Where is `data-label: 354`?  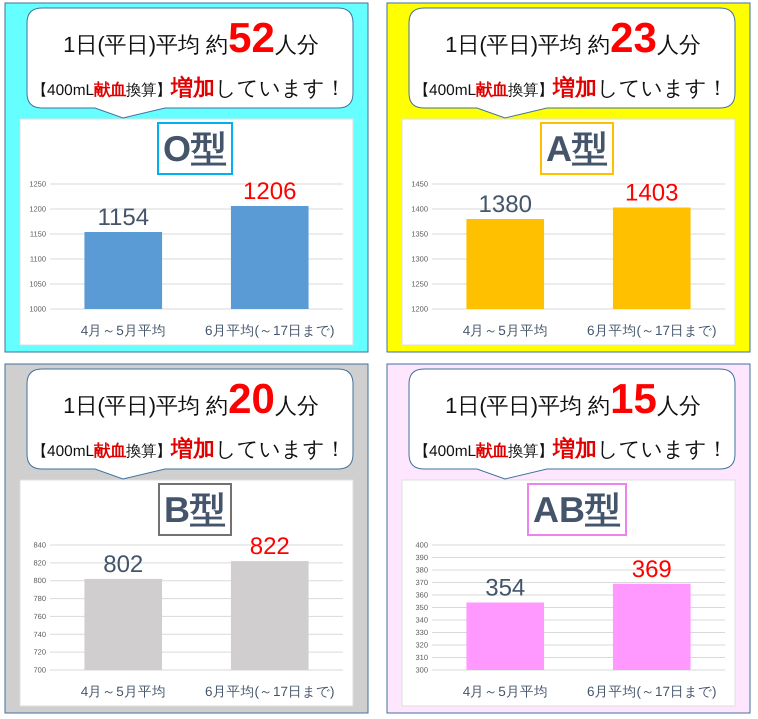 data-label: 354 is located at coordinates (505, 588).